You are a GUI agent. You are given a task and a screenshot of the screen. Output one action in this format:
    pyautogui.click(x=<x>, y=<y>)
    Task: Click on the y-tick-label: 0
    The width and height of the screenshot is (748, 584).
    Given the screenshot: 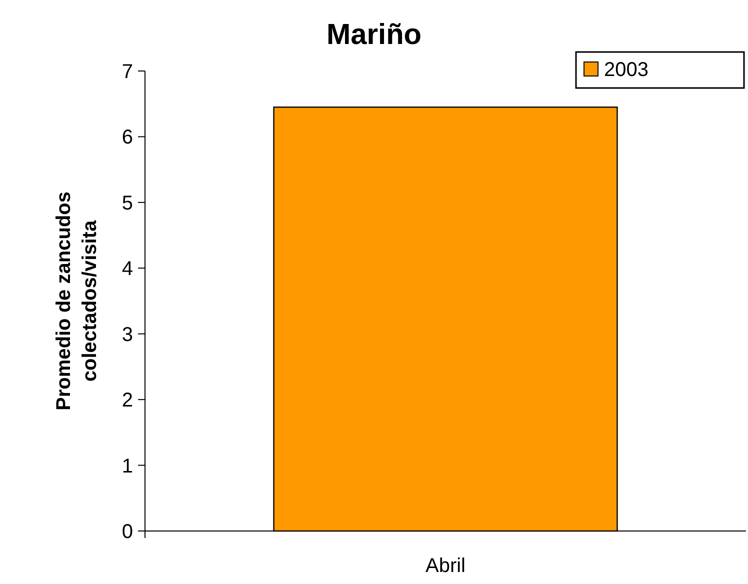 What is the action you would take?
    pyautogui.click(x=127, y=532)
    